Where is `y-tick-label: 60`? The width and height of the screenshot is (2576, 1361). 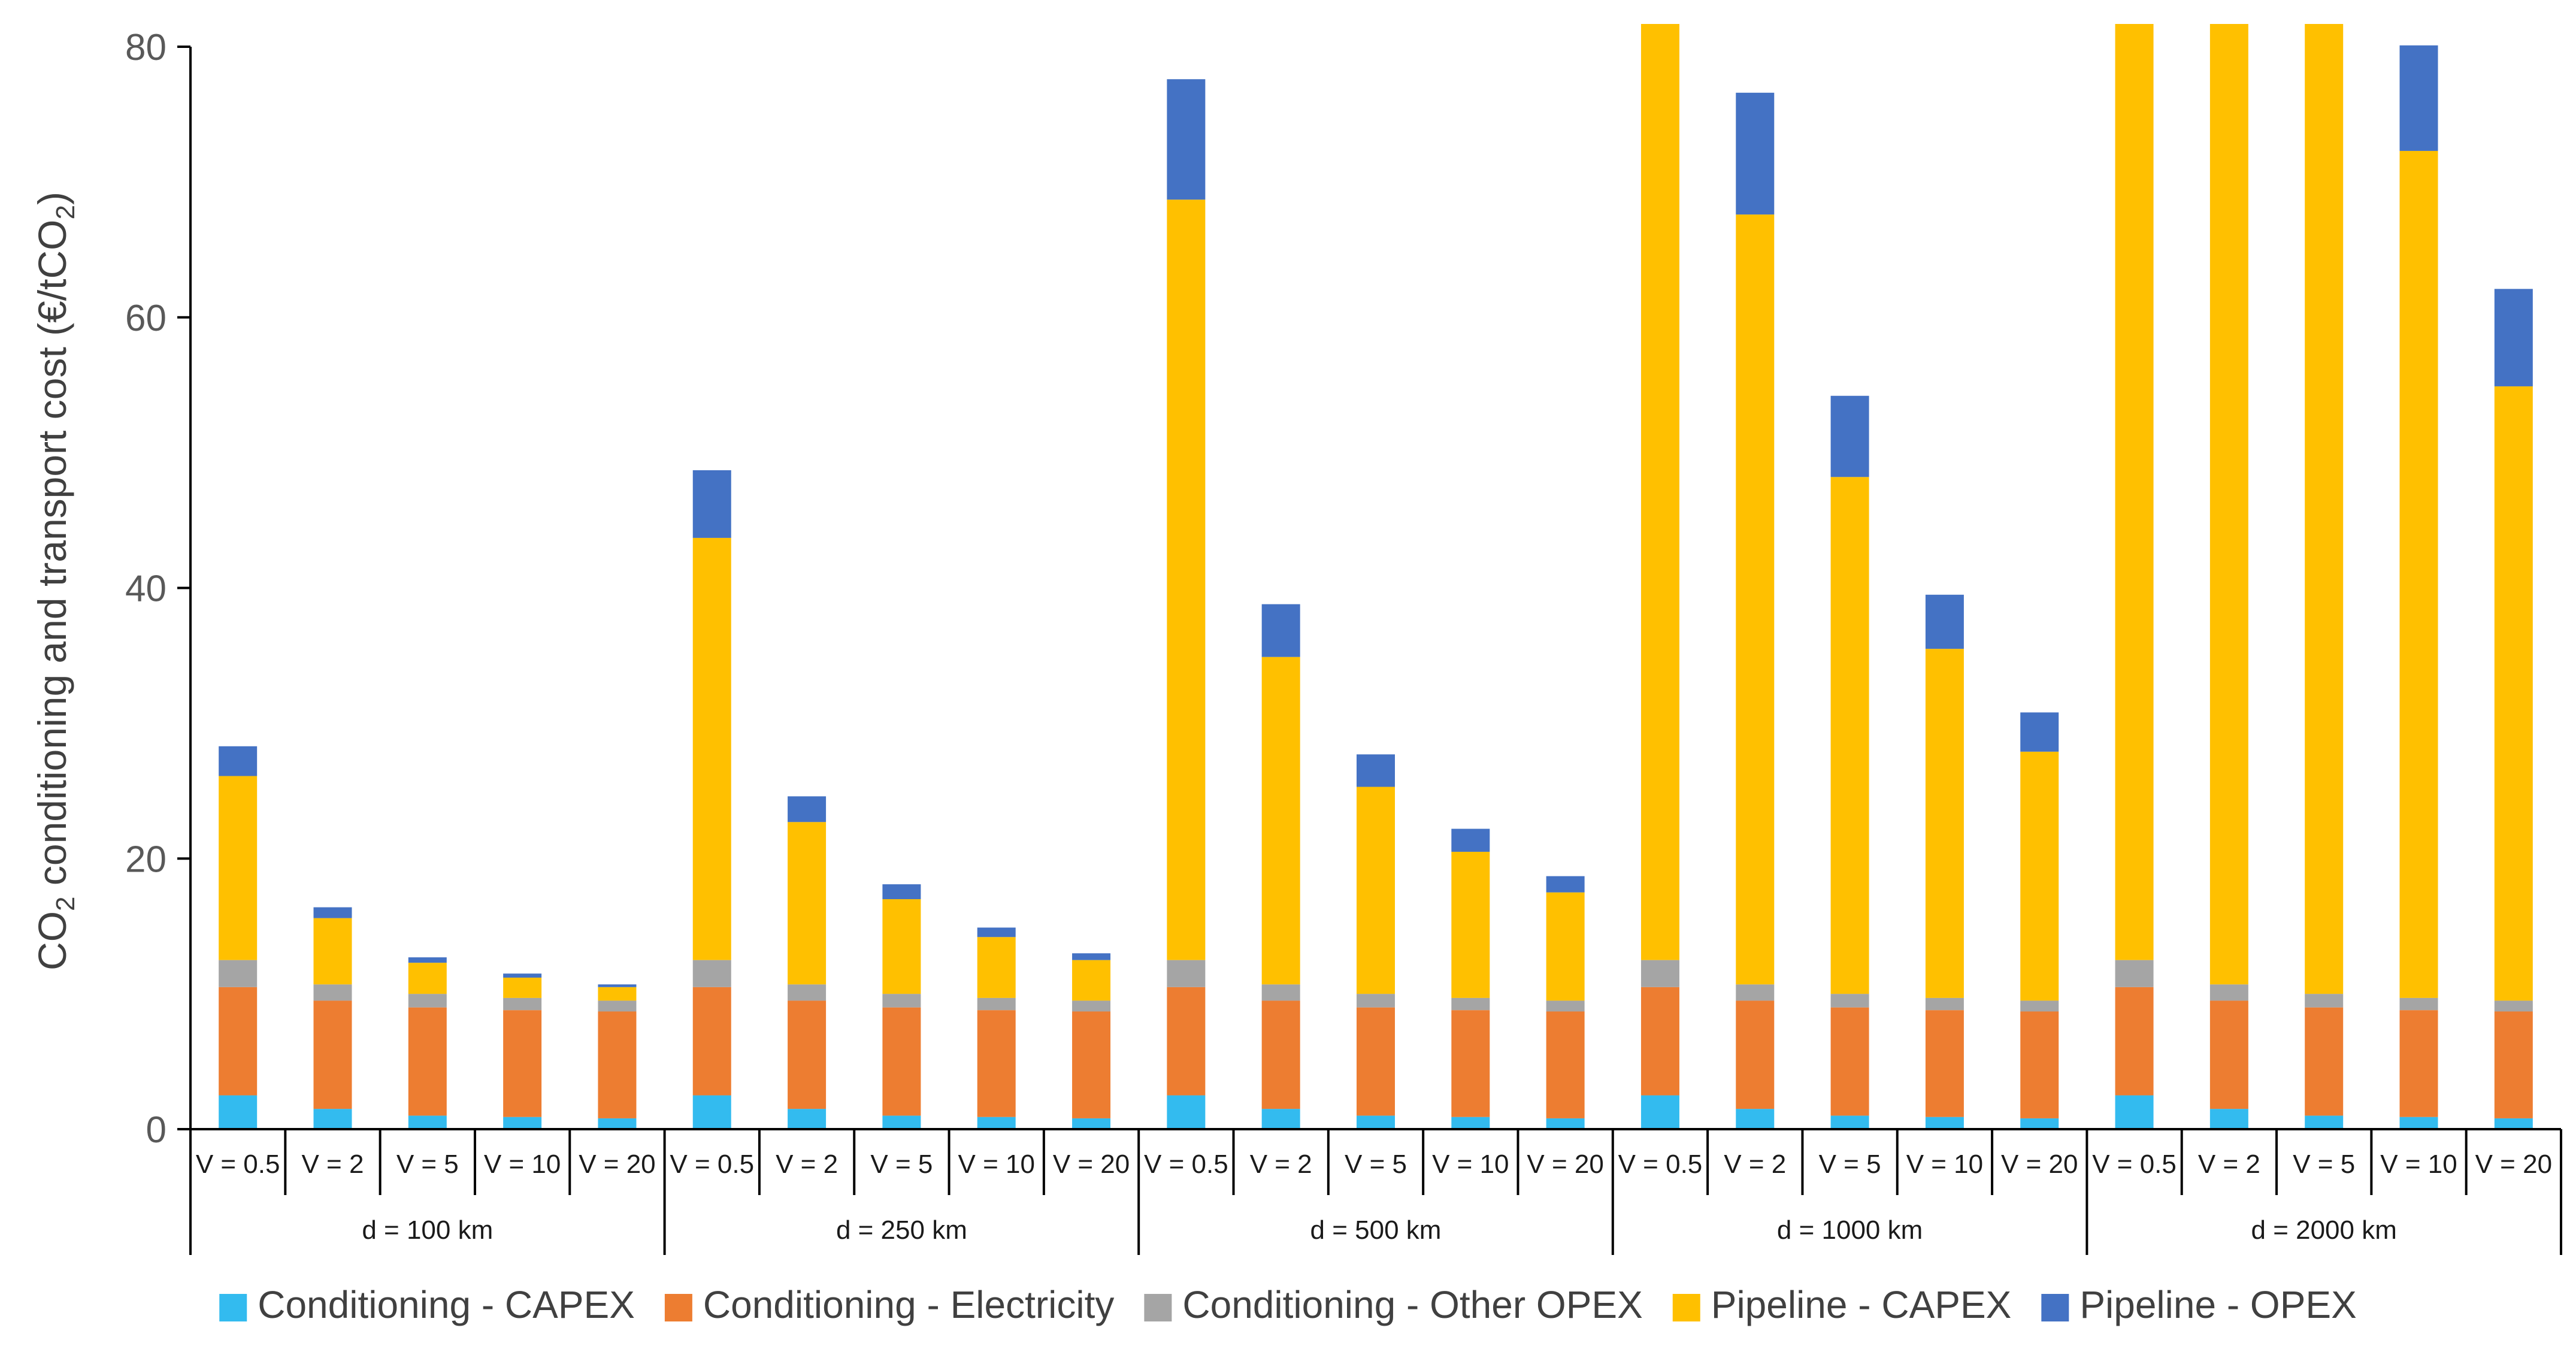
y-tick-label: 60 is located at coordinates (146, 319).